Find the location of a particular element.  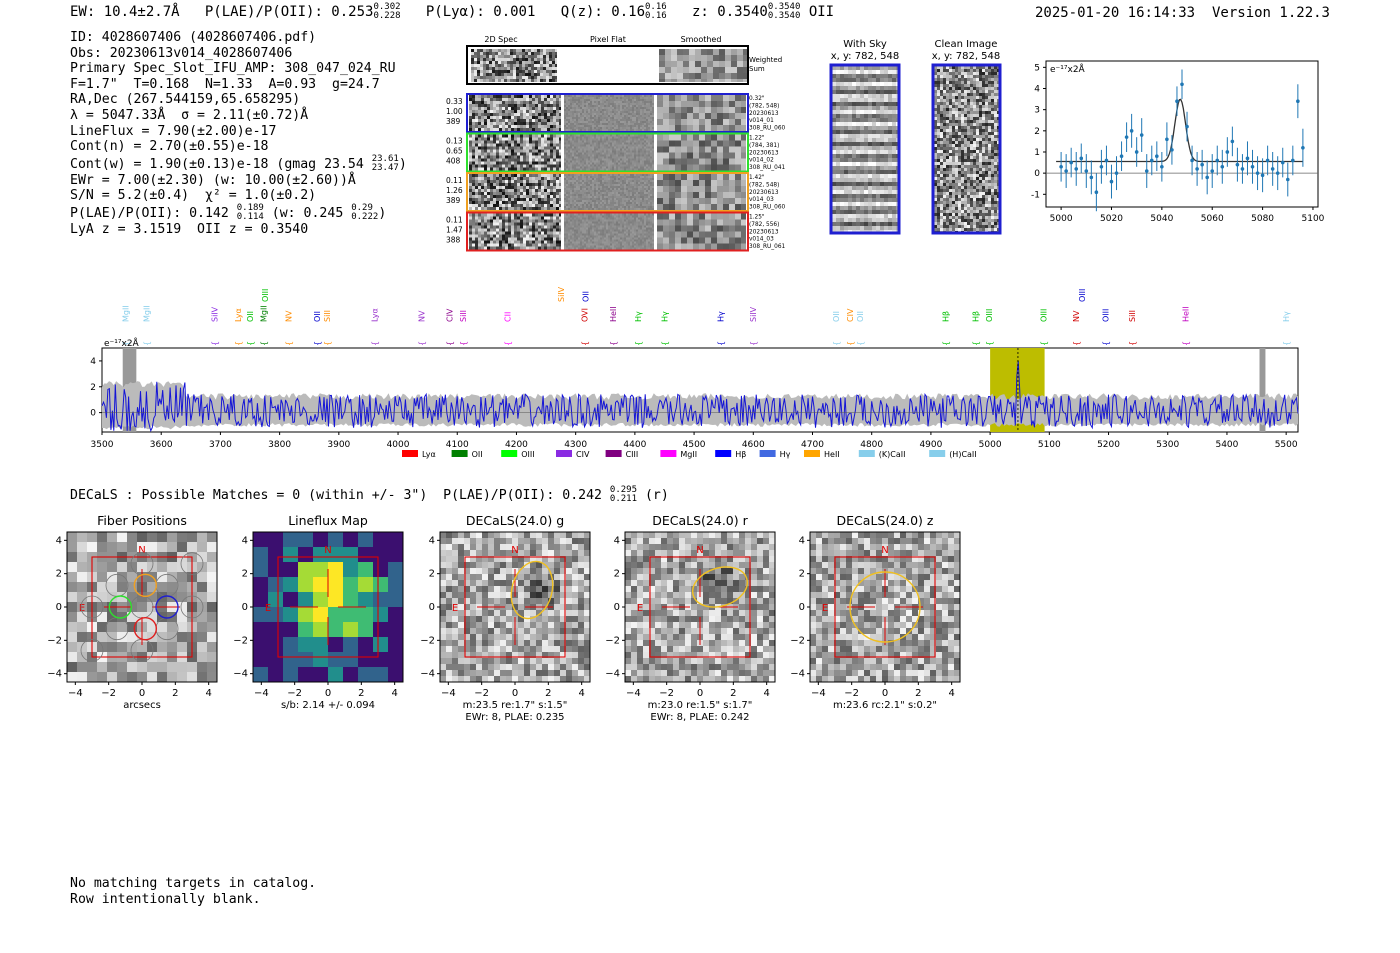

spectrum-x-tick: 3900 is located at coordinates (338, 445).